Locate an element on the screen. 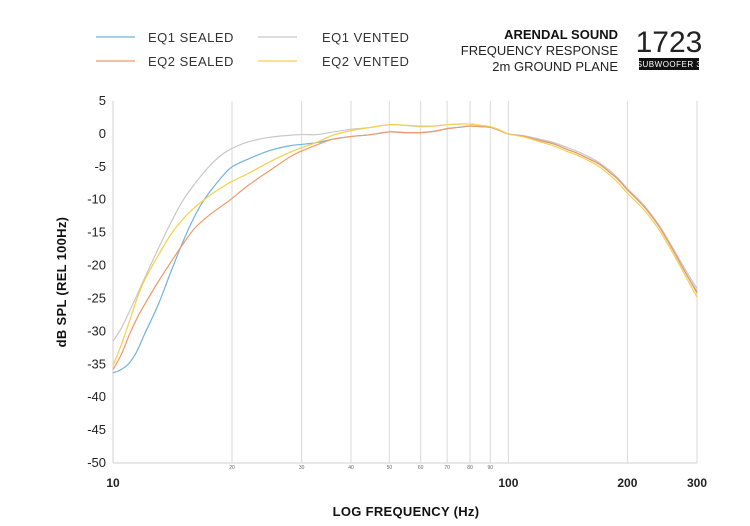 The image size is (750, 526). x-tick-label: 200 is located at coordinates (627, 483).